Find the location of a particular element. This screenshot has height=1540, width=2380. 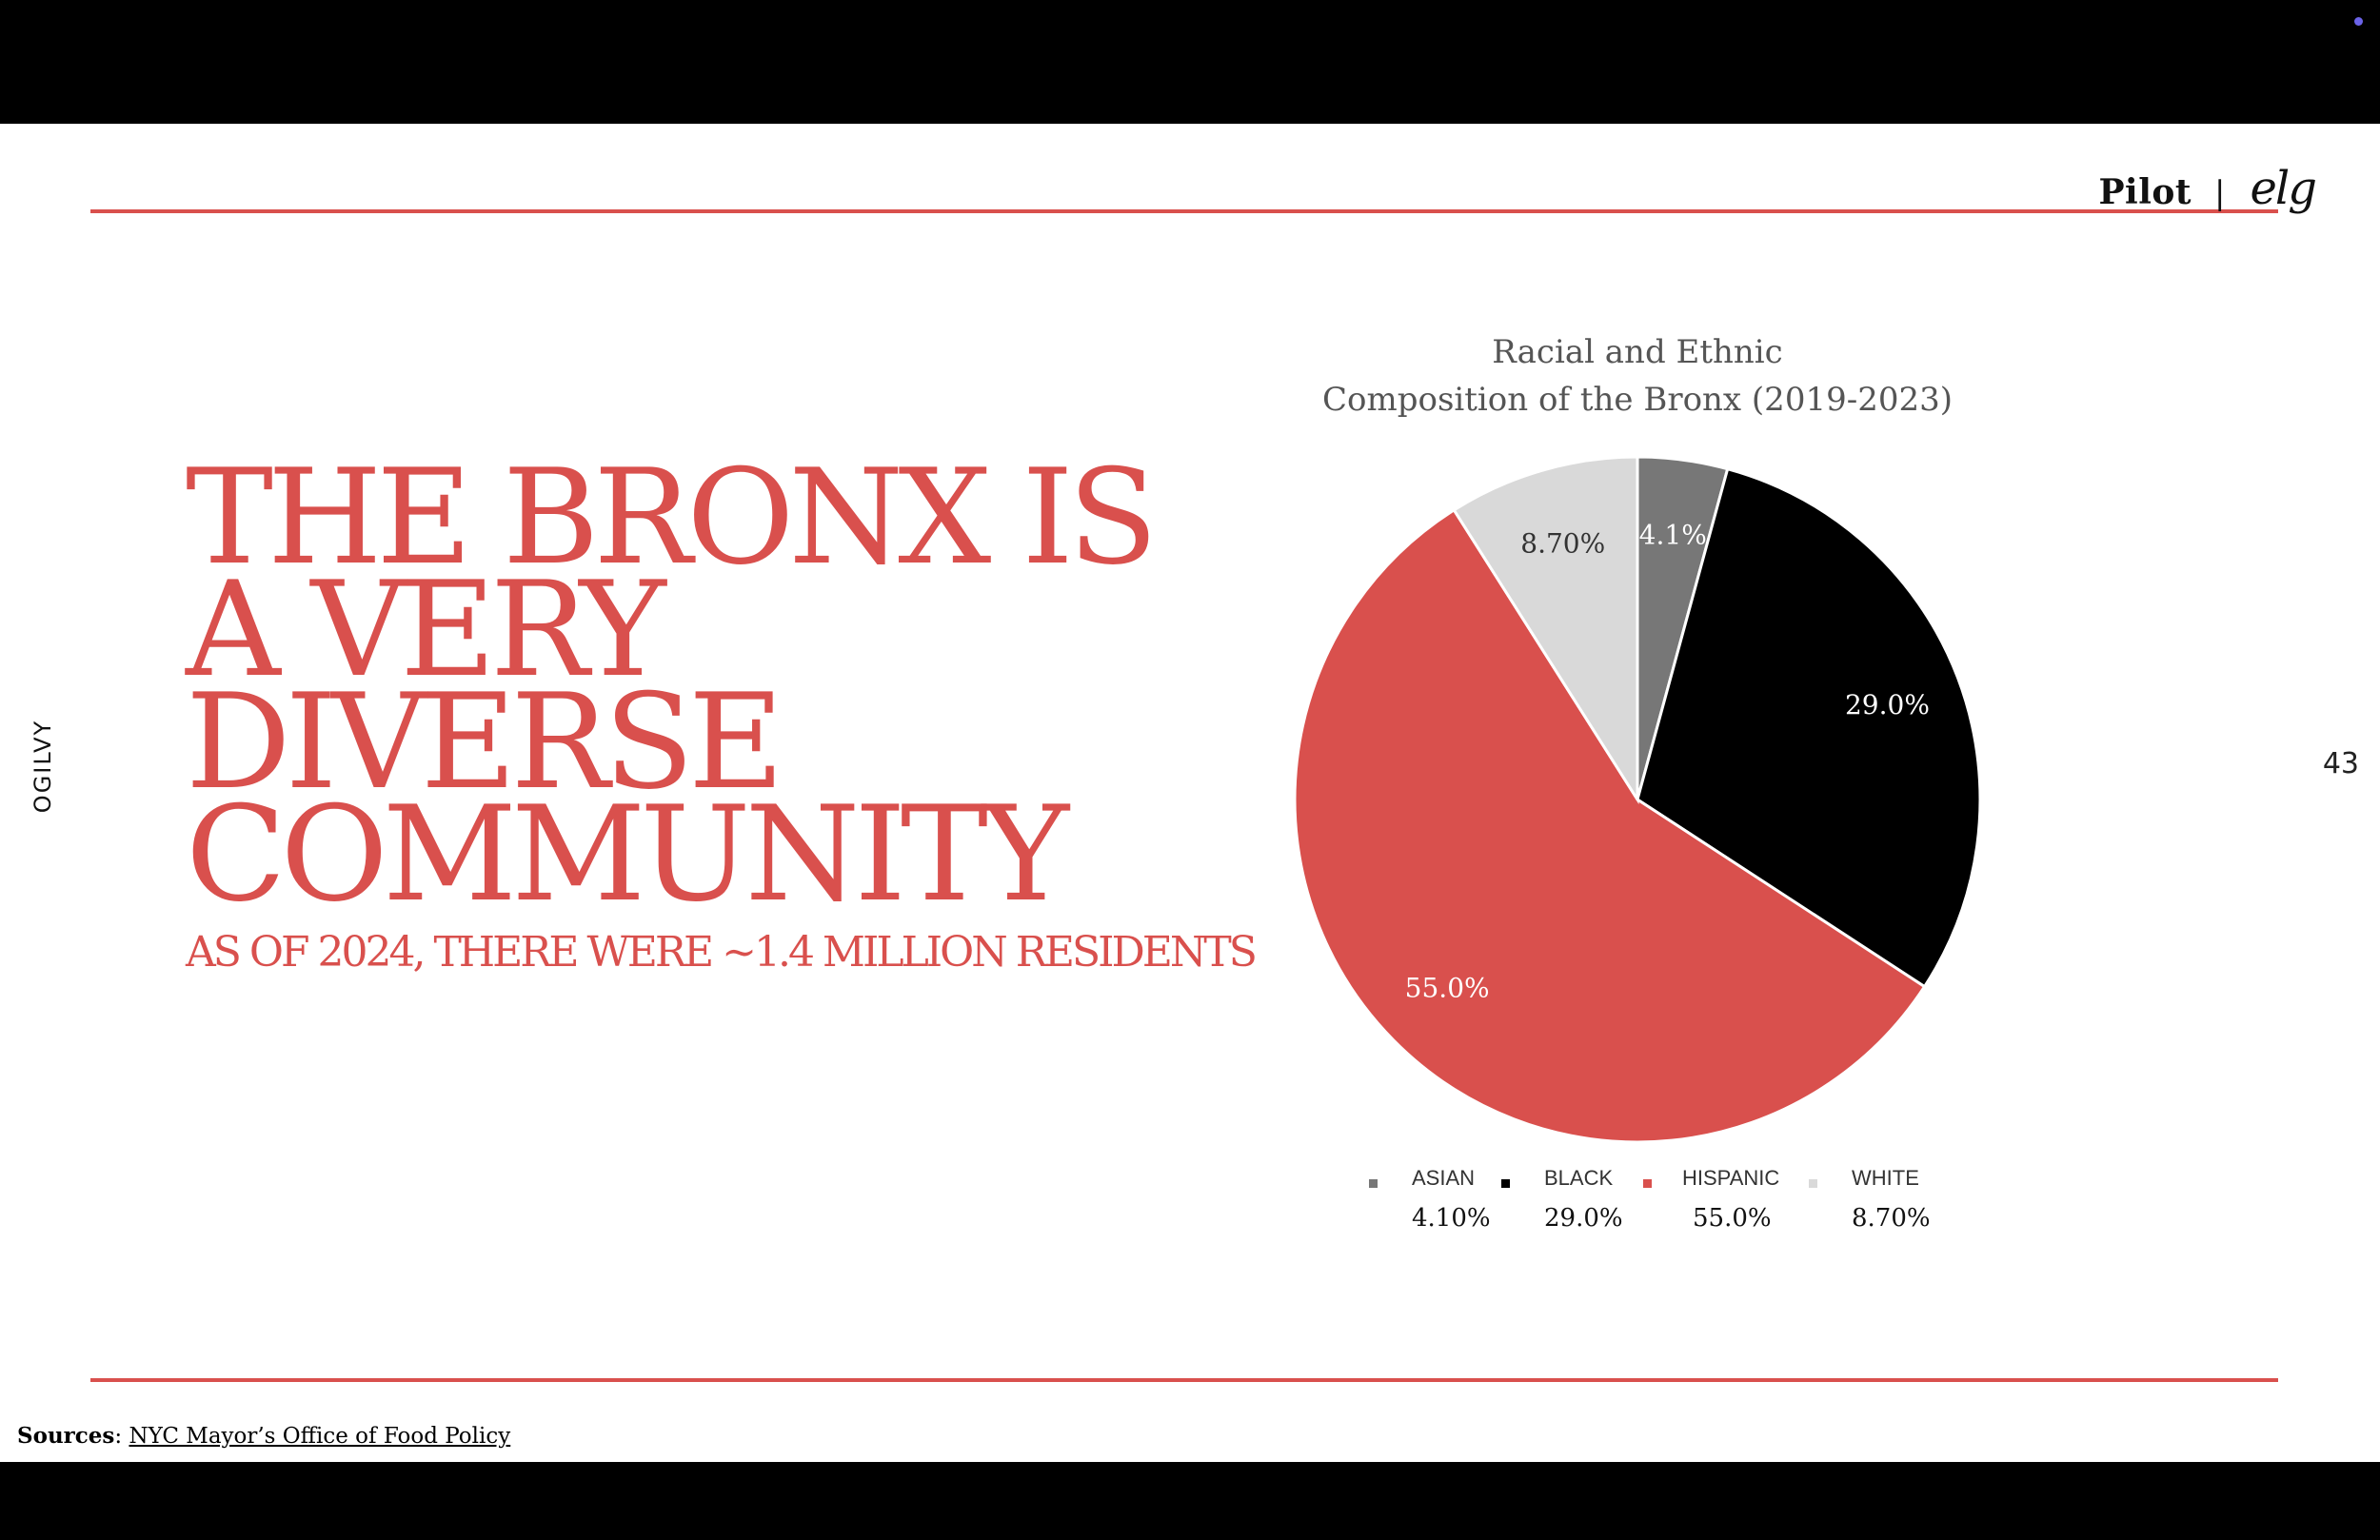

pie-label-white: 8.70% is located at coordinates (1562, 543).